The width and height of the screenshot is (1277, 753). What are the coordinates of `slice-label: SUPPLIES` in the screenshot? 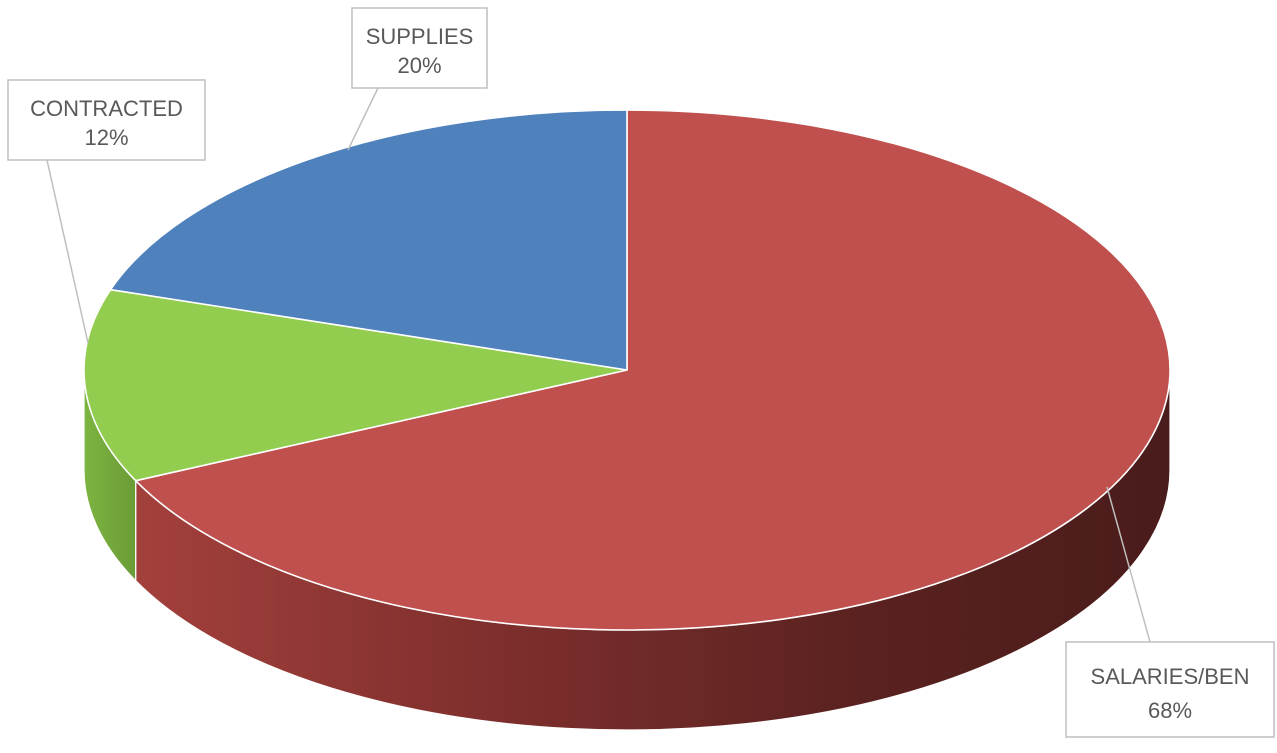 It's located at (420, 36).